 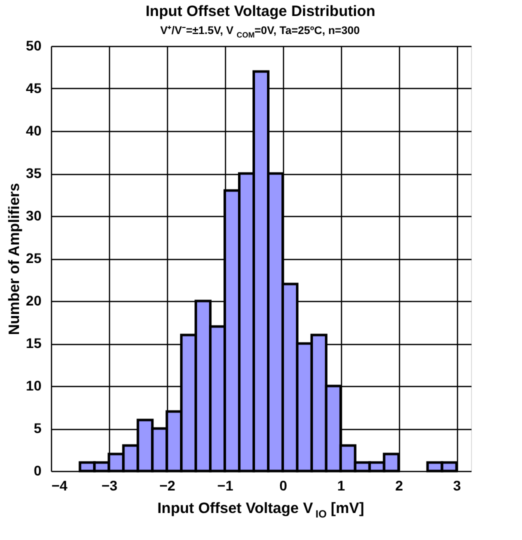 I want to click on x-tick-label: 2, so click(x=399, y=486).